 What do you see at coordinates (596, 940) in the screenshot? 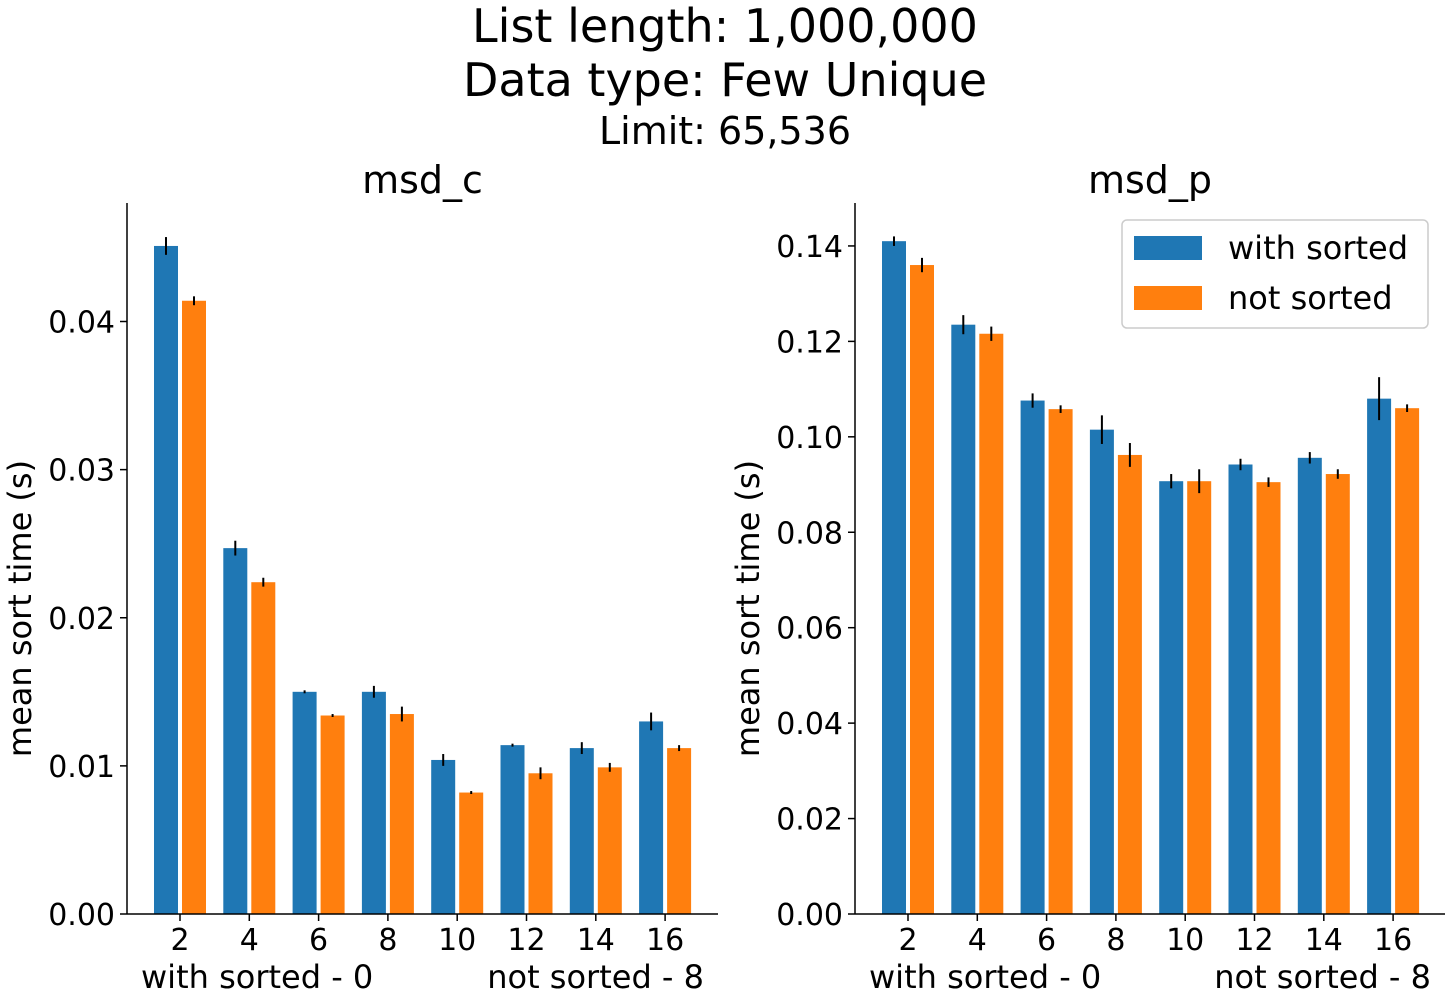
I see `x-tick-label-msd_c-14: 14` at bounding box center [596, 940].